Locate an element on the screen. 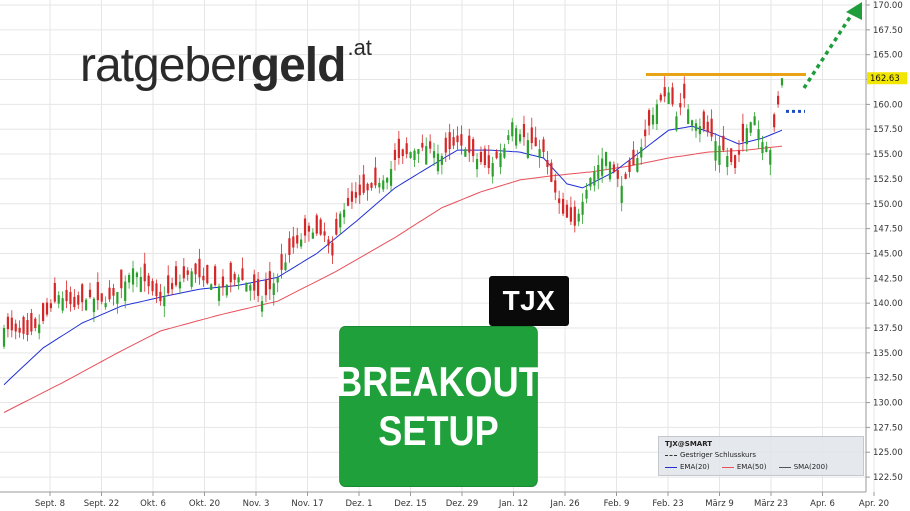  ticker-label: TJX is located at coordinates (529, 300).